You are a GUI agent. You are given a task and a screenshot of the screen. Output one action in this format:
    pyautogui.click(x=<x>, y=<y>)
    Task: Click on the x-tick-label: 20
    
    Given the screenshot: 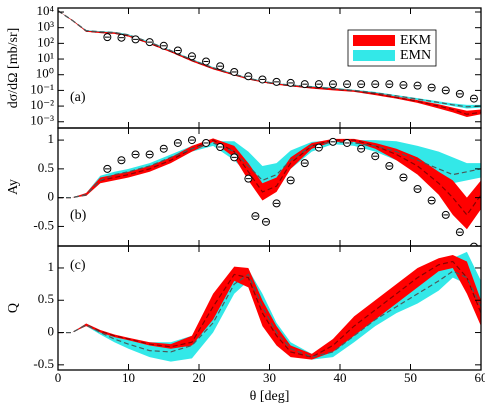 What is the action you would take?
    pyautogui.click(x=199, y=377)
    